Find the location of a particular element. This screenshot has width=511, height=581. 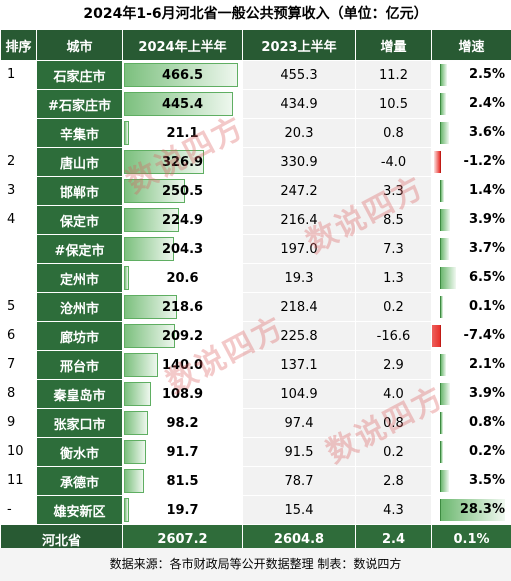

value-2024: 108.9 is located at coordinates (182, 394).